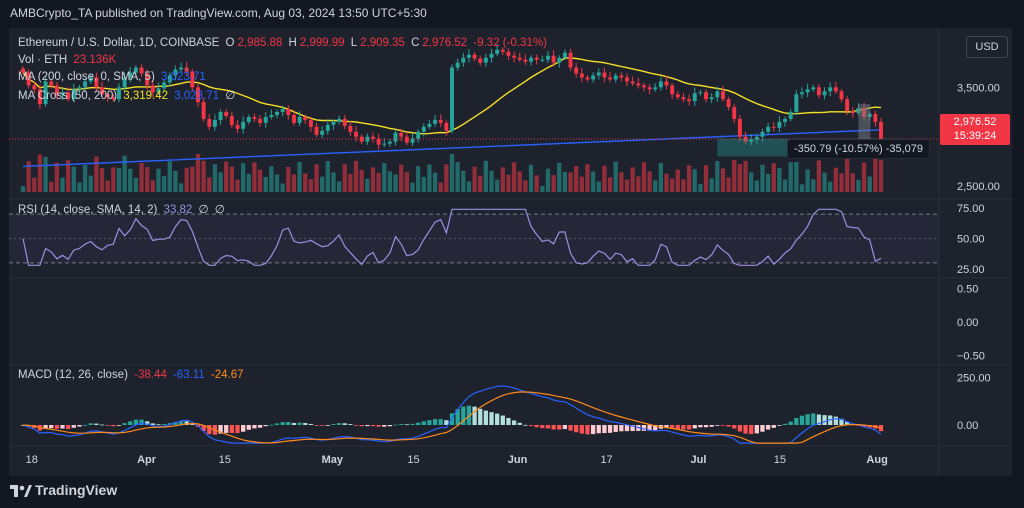 This screenshot has height=508, width=1024. Describe the element at coordinates (63, 490) in the screenshot. I see `tradingview-logo: TradingView` at that location.